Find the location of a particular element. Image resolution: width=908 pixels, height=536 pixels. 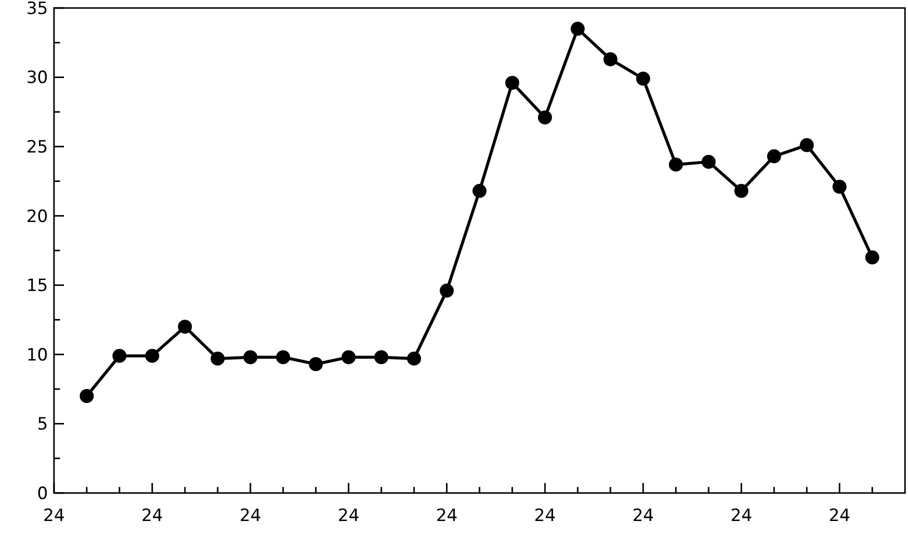

y-tick-label: 10 is located at coordinates (37, 355).